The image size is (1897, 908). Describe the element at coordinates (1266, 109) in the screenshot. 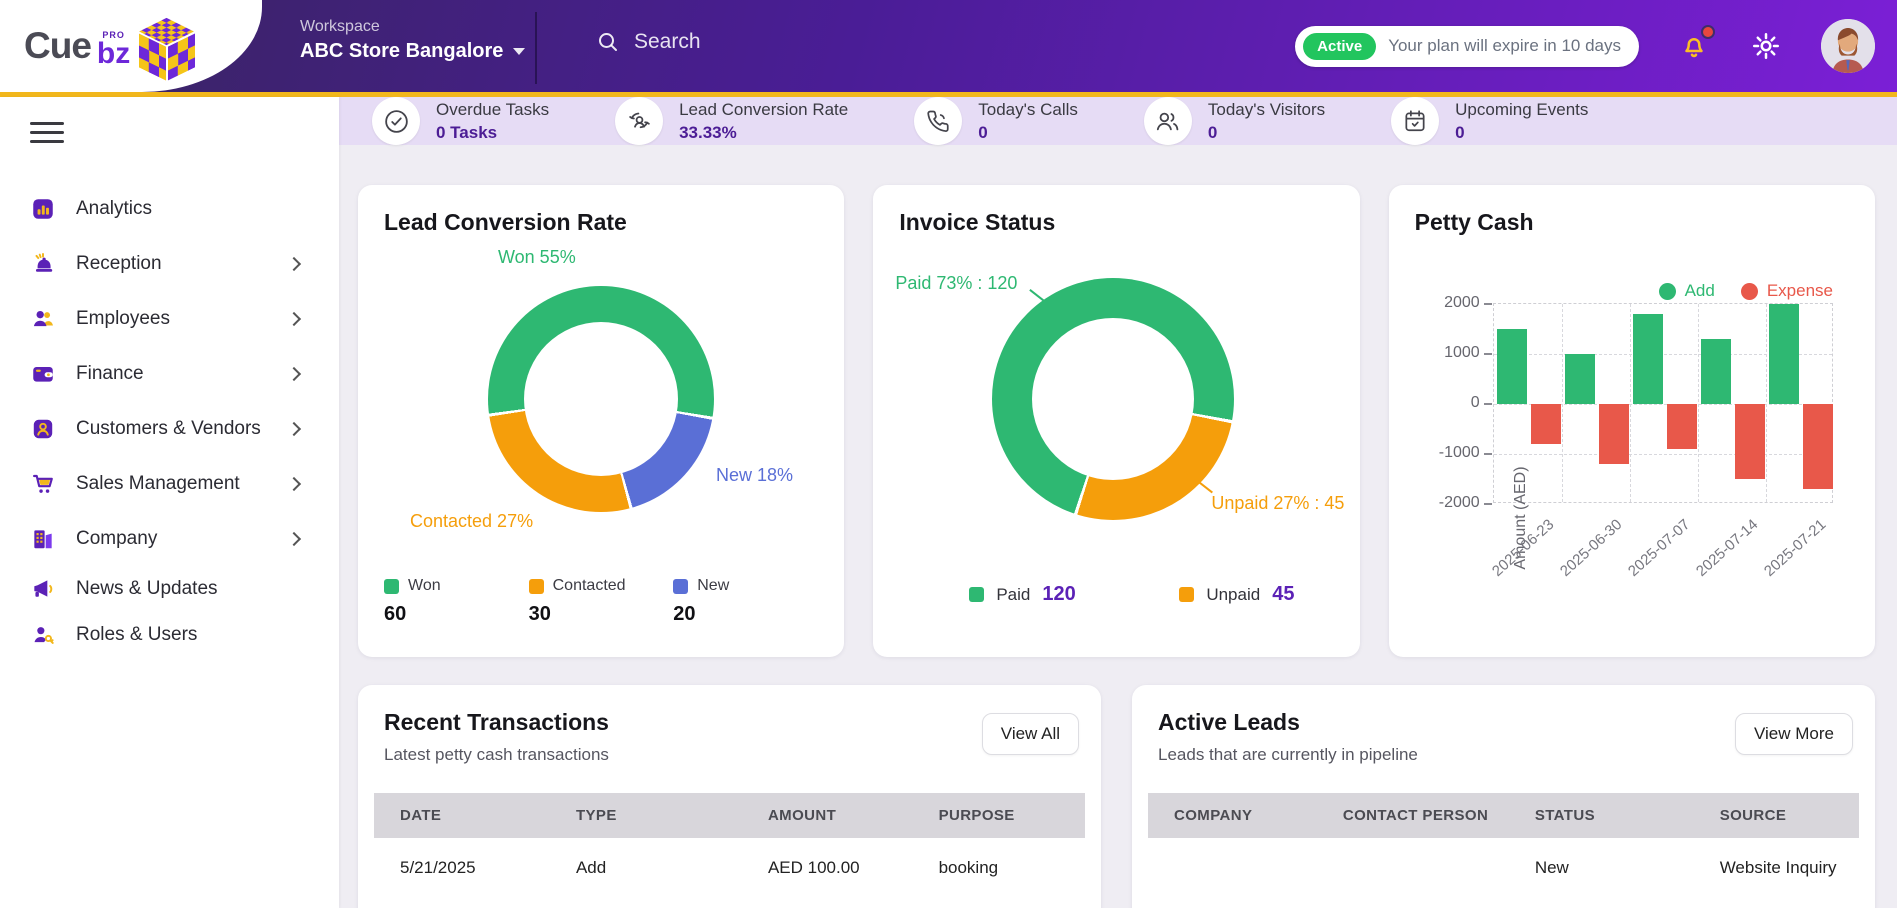

I see `stat-label: Today's Visitors` at that location.